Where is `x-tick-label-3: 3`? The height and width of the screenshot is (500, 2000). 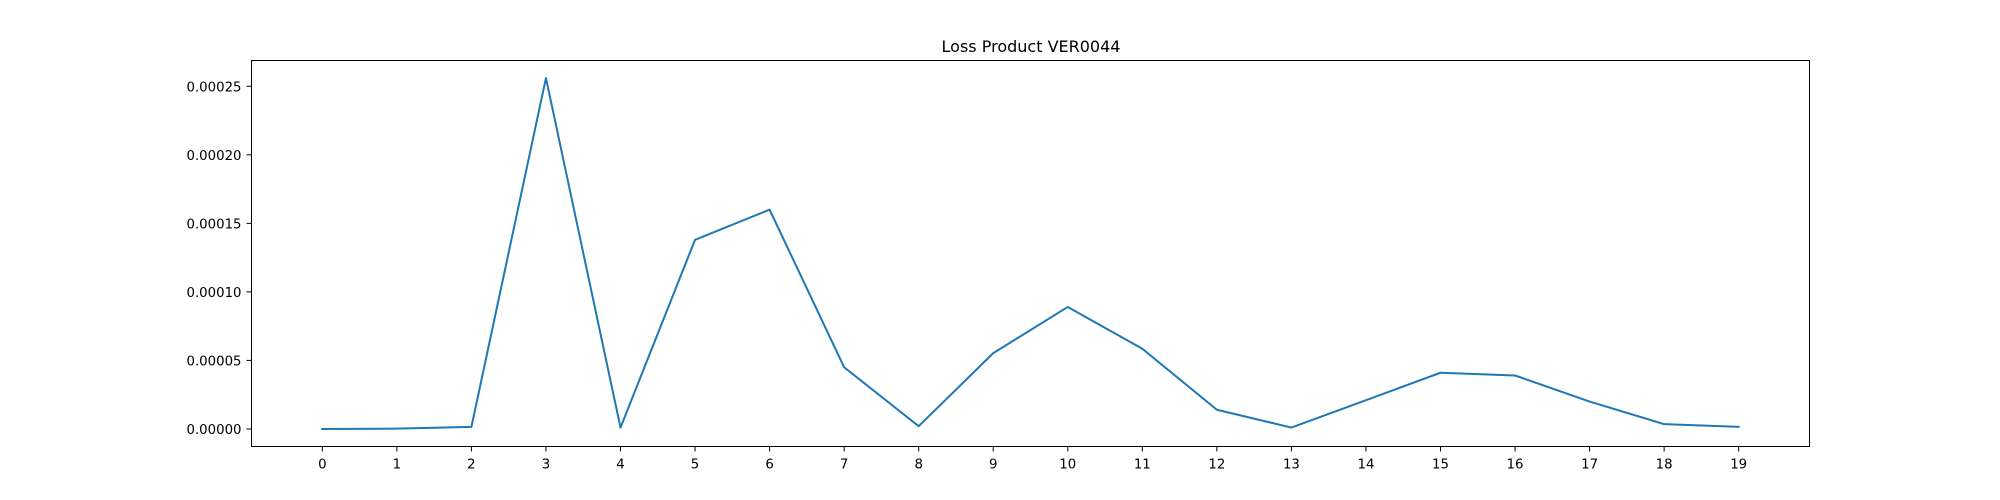
x-tick-label-3: 3 is located at coordinates (546, 465).